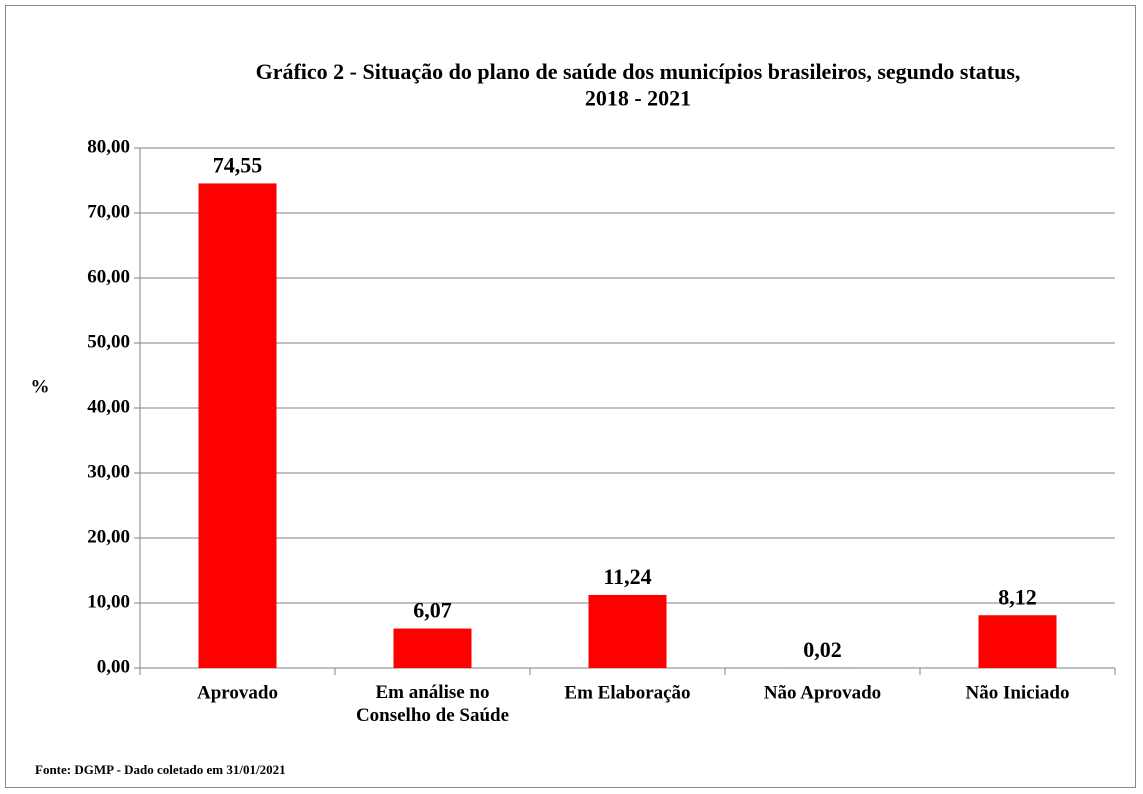 The width and height of the screenshot is (1143, 794). What do you see at coordinates (113, 666) in the screenshot?
I see `y-tick-label: 0,00` at bounding box center [113, 666].